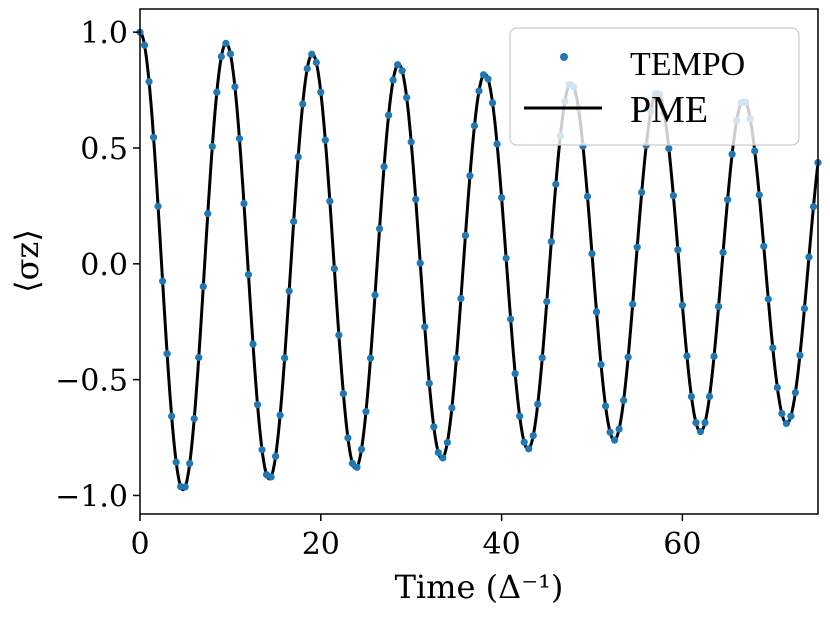  What do you see at coordinates (104, 33) in the screenshot?
I see `y-tick-label: 1.0` at bounding box center [104, 33].